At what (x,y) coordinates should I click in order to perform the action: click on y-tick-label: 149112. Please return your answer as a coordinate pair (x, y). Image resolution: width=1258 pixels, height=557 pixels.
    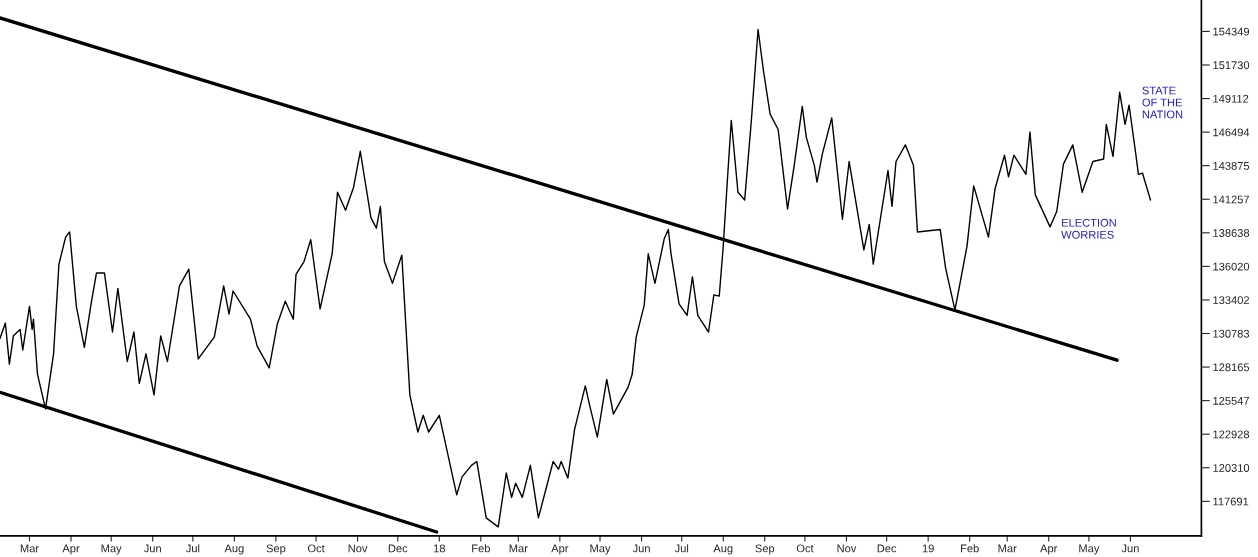
    Looking at the image, I should click on (1231, 98).